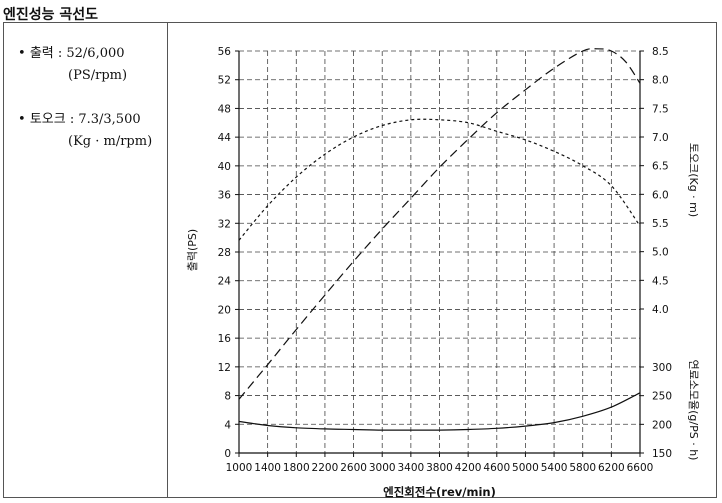 This screenshot has height=503, width=722. Describe the element at coordinates (660, 81) in the screenshot. I see `torque-tick-label: 8.0` at that location.